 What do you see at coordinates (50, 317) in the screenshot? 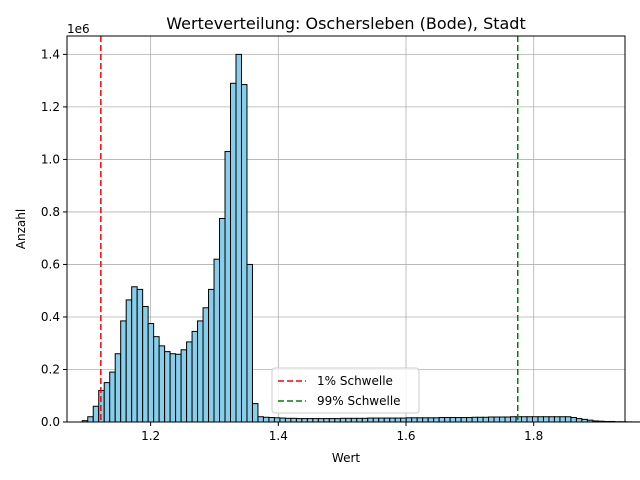
I see `y-tick-label: 0.4` at bounding box center [50, 317].